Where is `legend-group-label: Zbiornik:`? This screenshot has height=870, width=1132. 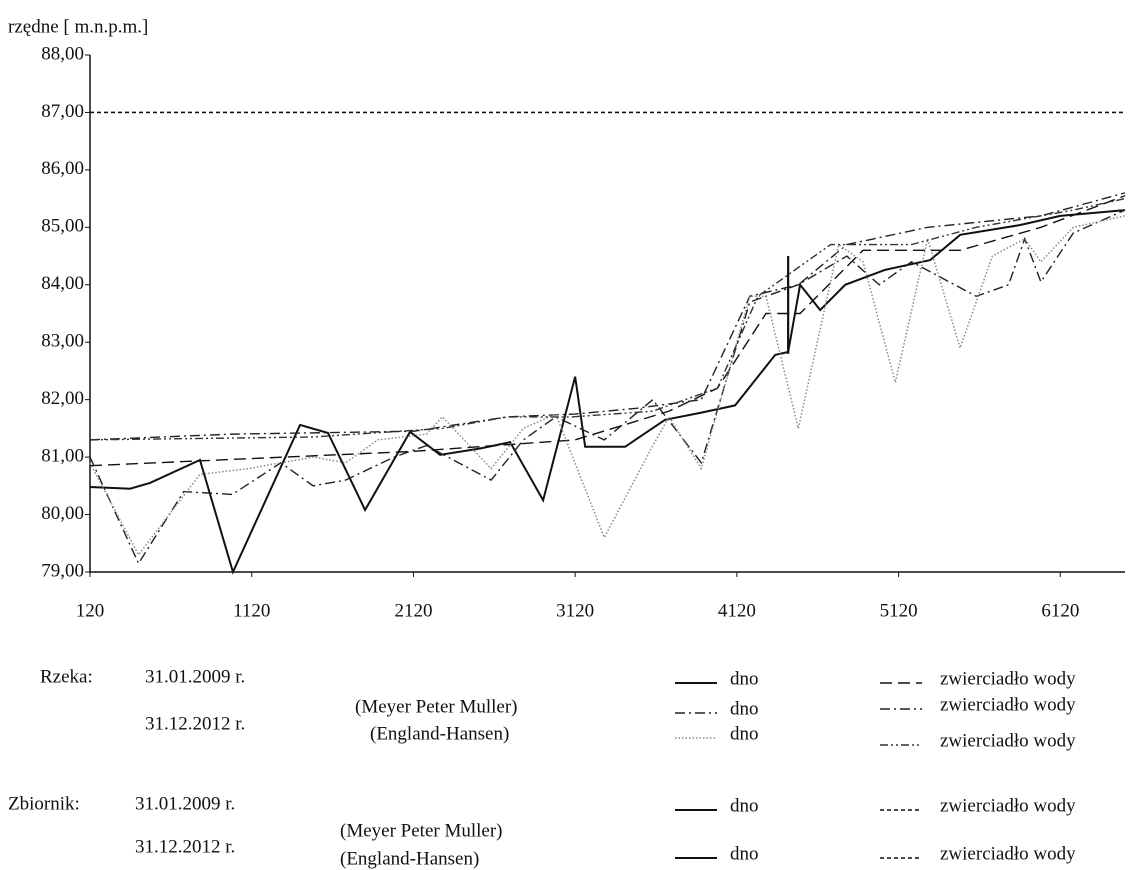 legend-group-label: Zbiornik: is located at coordinates (44, 803).